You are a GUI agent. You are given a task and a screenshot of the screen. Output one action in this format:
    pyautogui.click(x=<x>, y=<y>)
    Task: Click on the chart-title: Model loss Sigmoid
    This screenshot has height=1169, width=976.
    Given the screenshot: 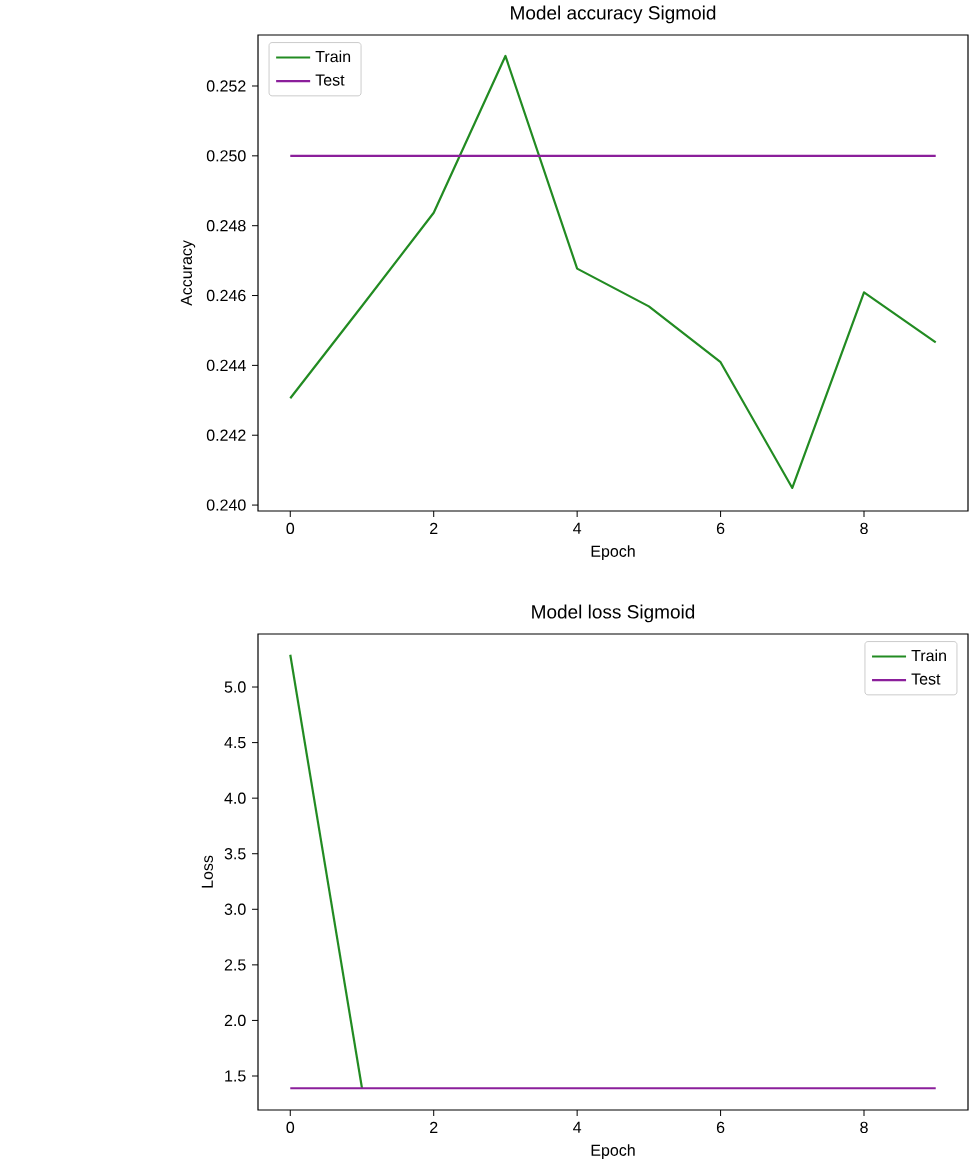 What is the action you would take?
    pyautogui.click(x=613, y=613)
    